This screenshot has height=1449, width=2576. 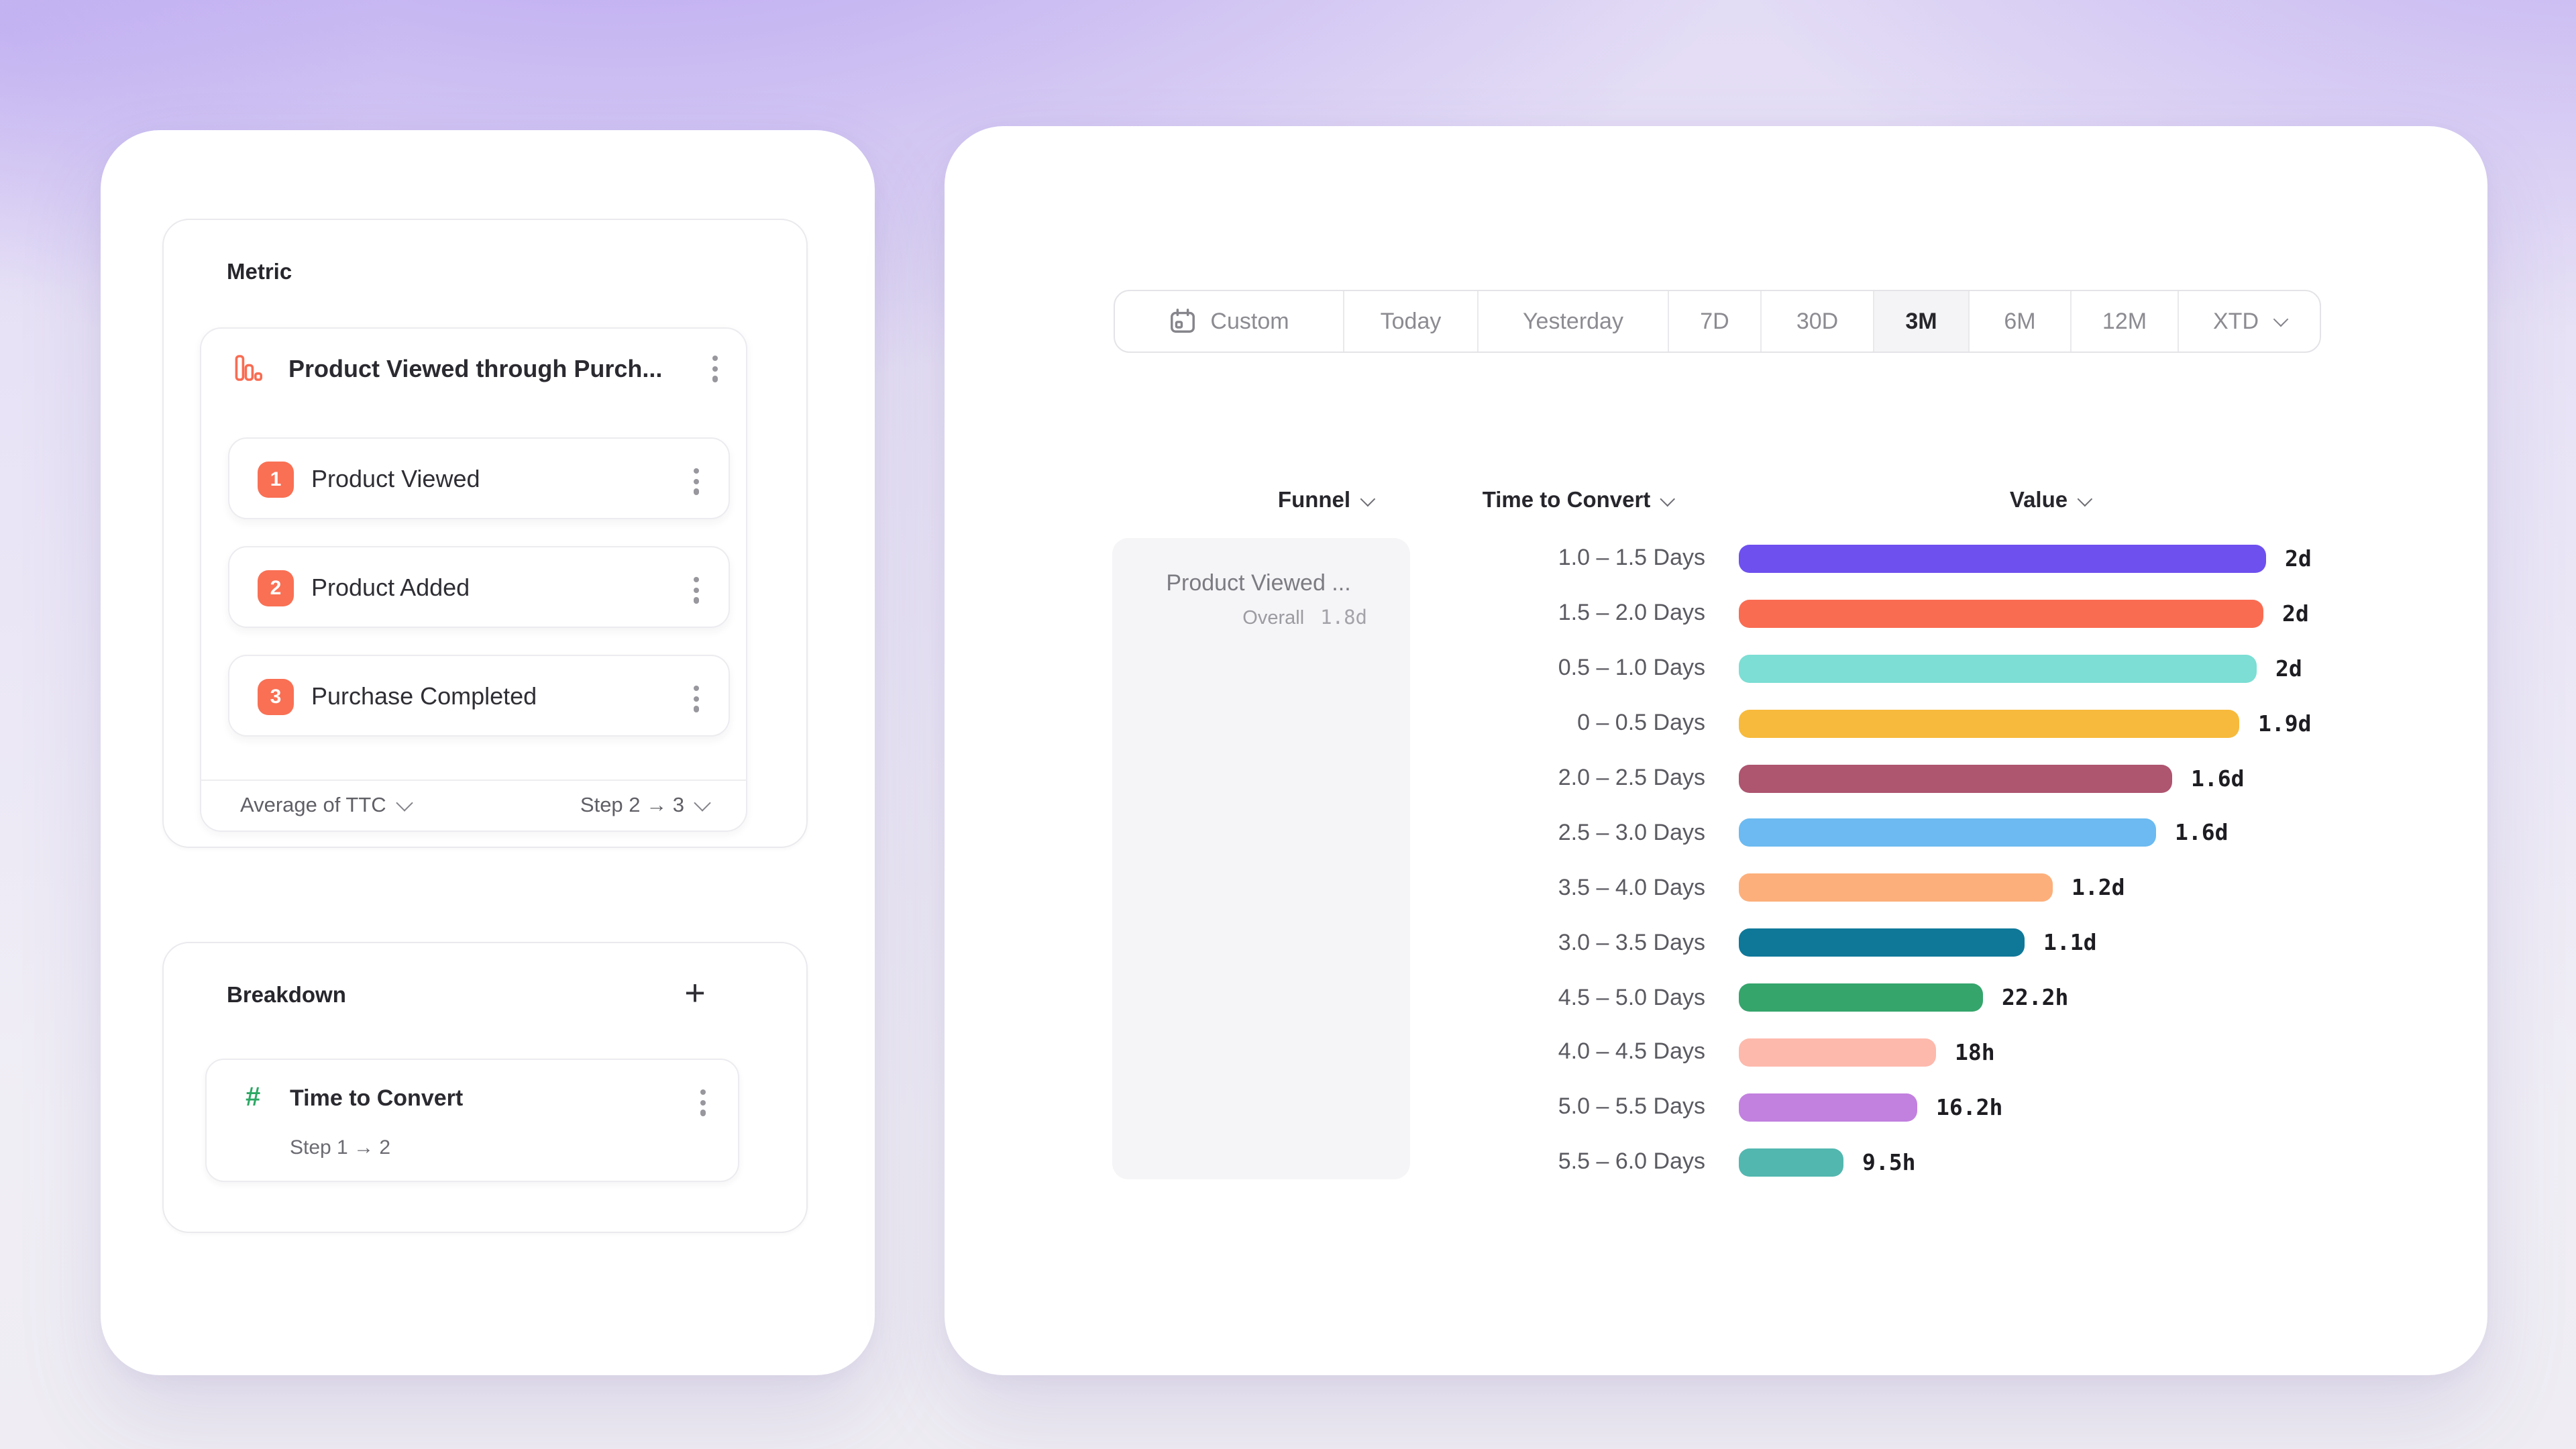 What do you see at coordinates (1975, 1052) in the screenshot?
I see `row-value-label: 18h` at bounding box center [1975, 1052].